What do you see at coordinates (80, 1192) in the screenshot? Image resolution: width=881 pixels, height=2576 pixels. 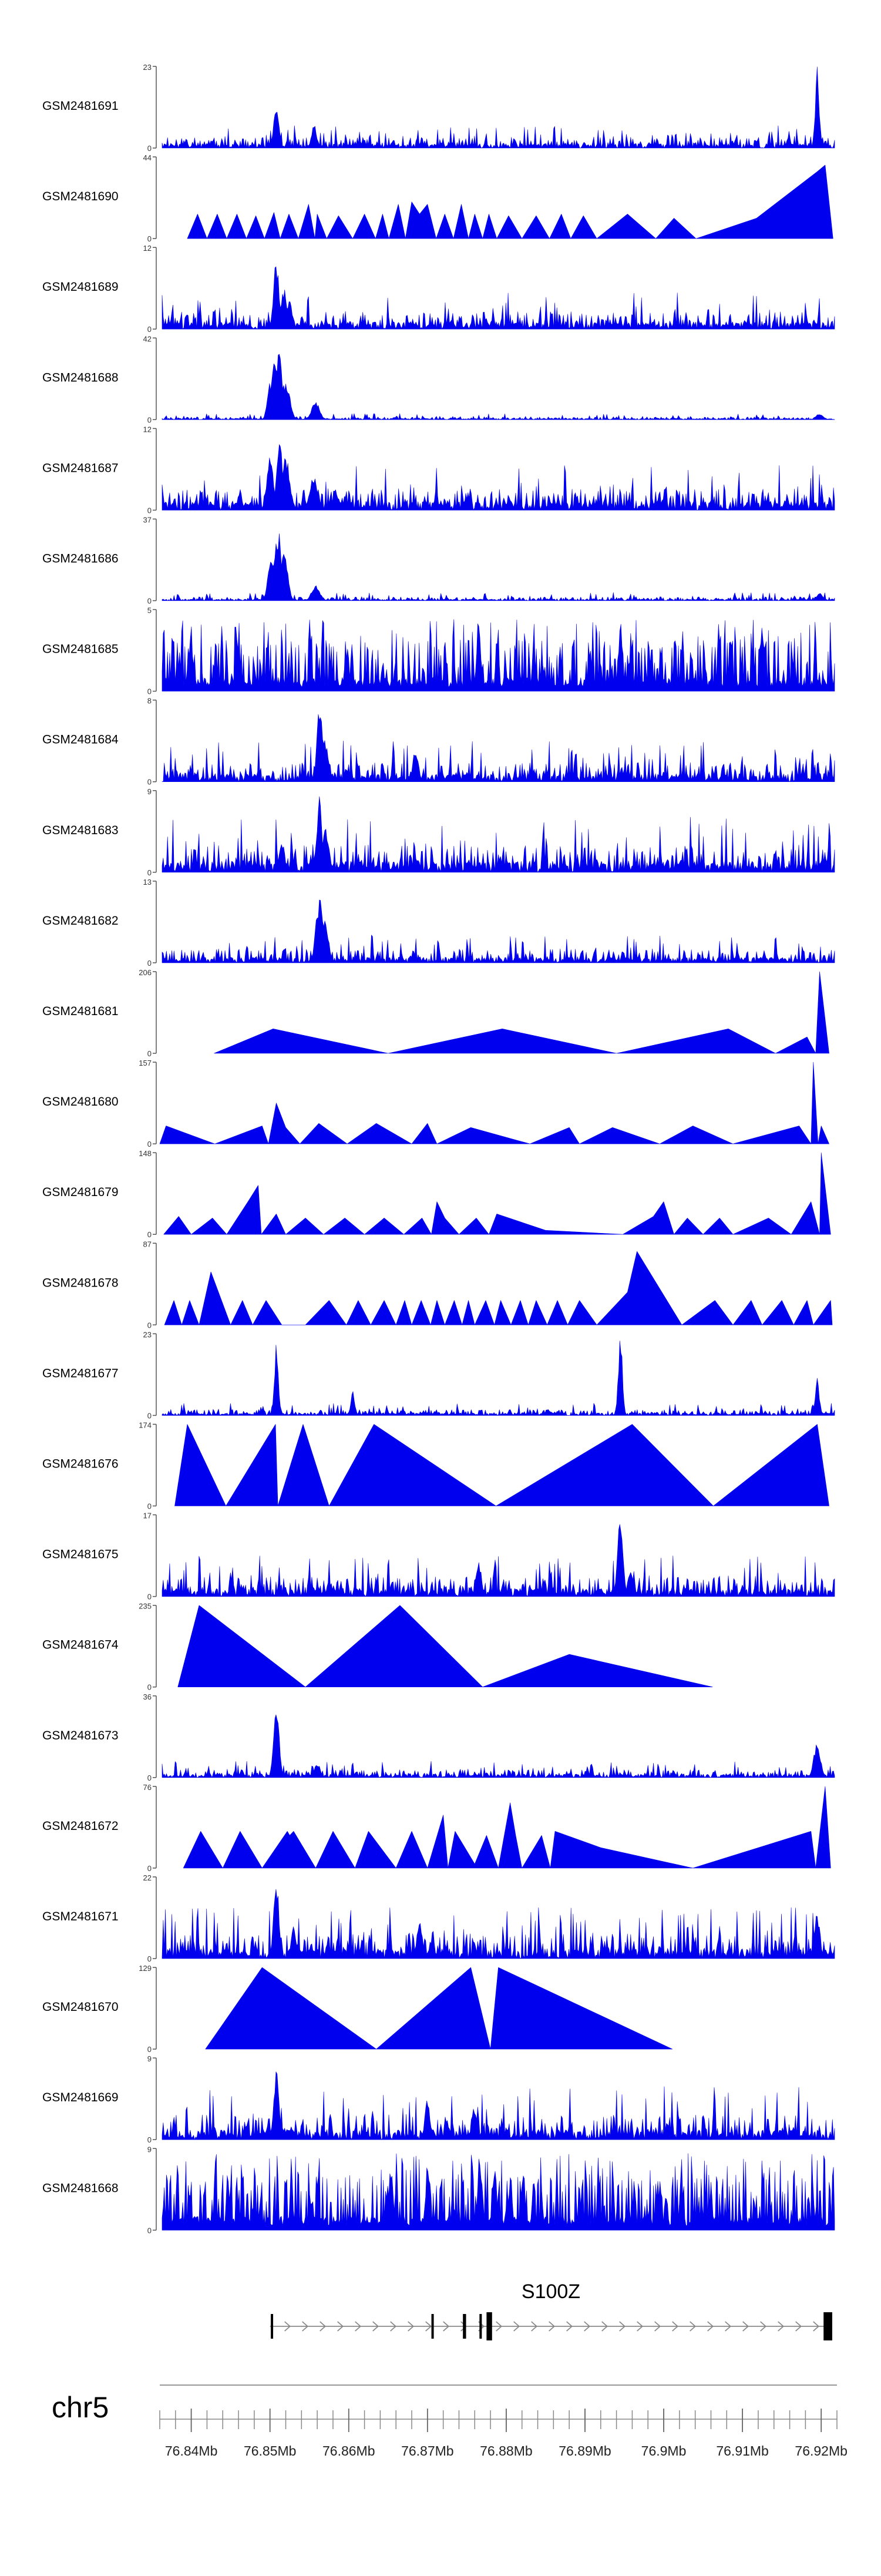 I see `track-label: GSM2481679` at bounding box center [80, 1192].